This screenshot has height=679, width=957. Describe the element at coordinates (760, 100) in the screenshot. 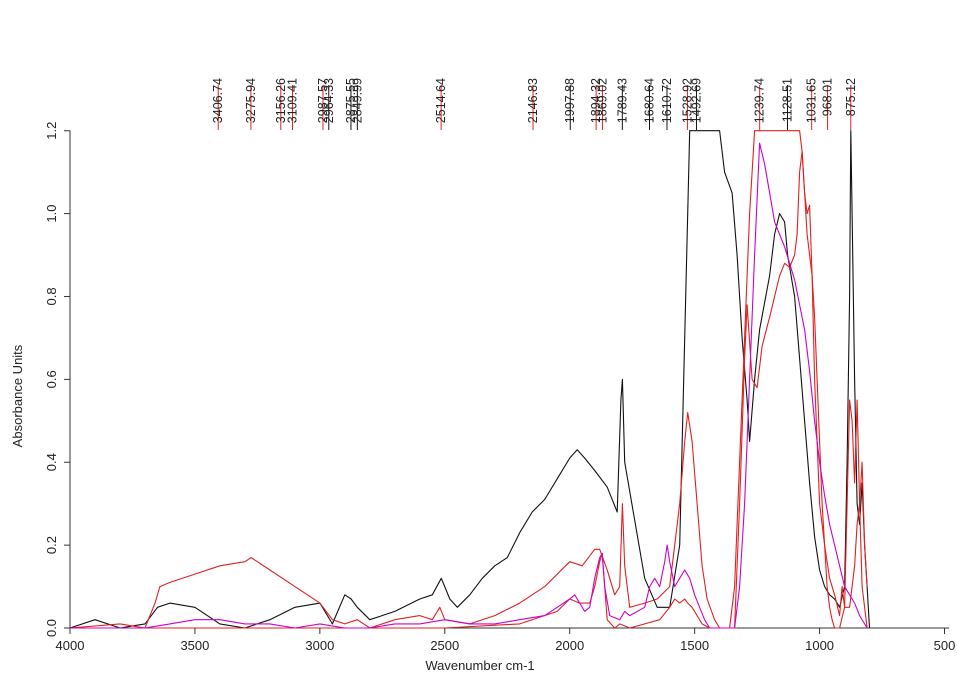

I see `peak-label: 1239.74` at that location.